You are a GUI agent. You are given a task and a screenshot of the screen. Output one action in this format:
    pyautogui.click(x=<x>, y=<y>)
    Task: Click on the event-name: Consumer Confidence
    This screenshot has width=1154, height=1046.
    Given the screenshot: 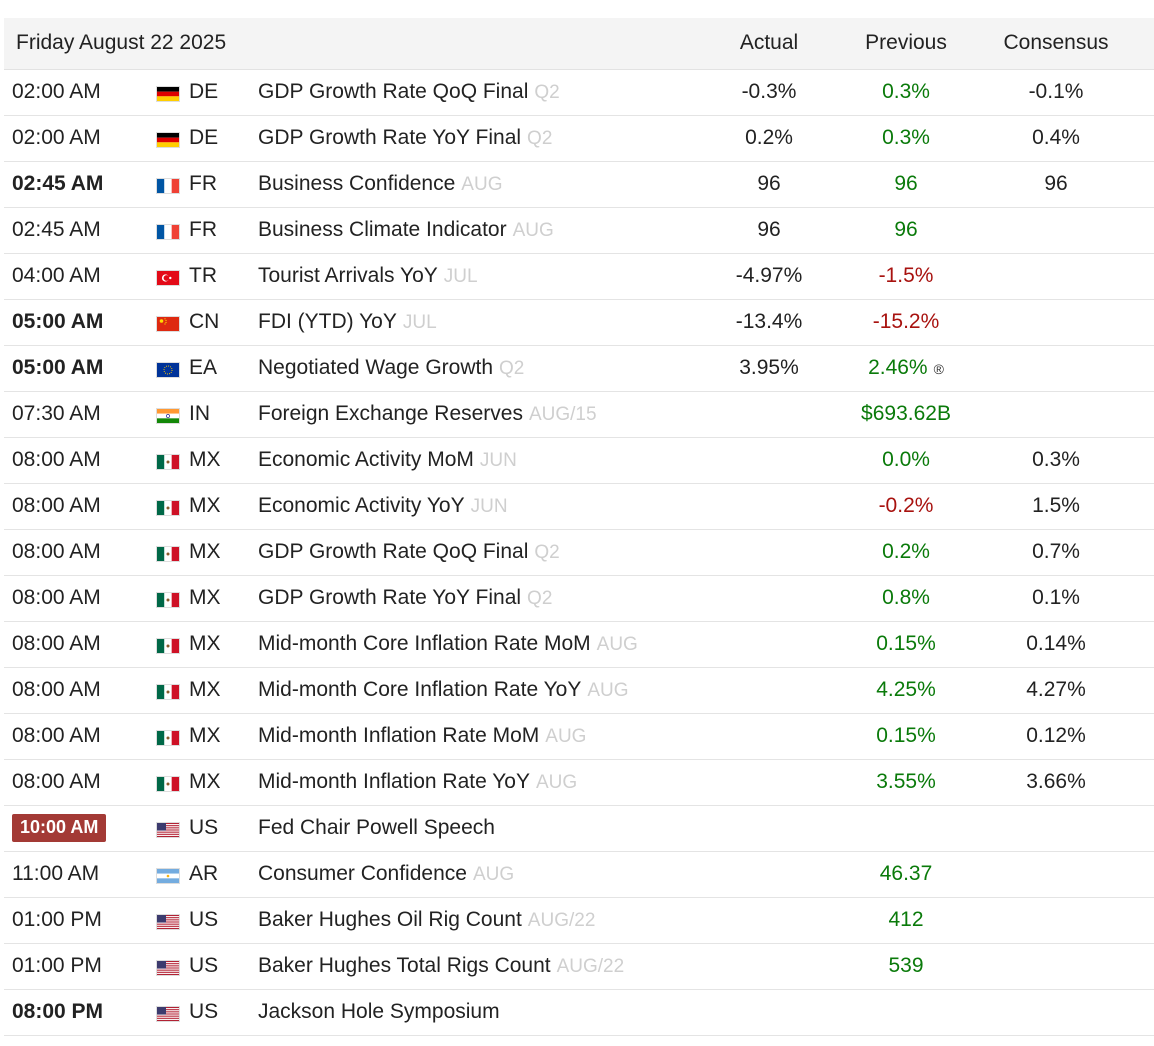 What is the action you would take?
    pyautogui.click(x=362, y=873)
    